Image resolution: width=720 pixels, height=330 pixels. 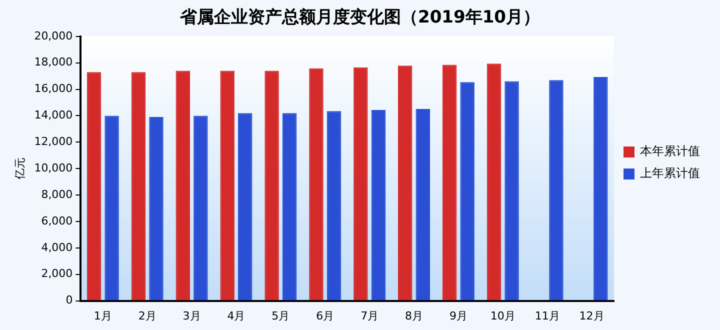 I want to click on x-tick-label: 1月, so click(x=103, y=315).